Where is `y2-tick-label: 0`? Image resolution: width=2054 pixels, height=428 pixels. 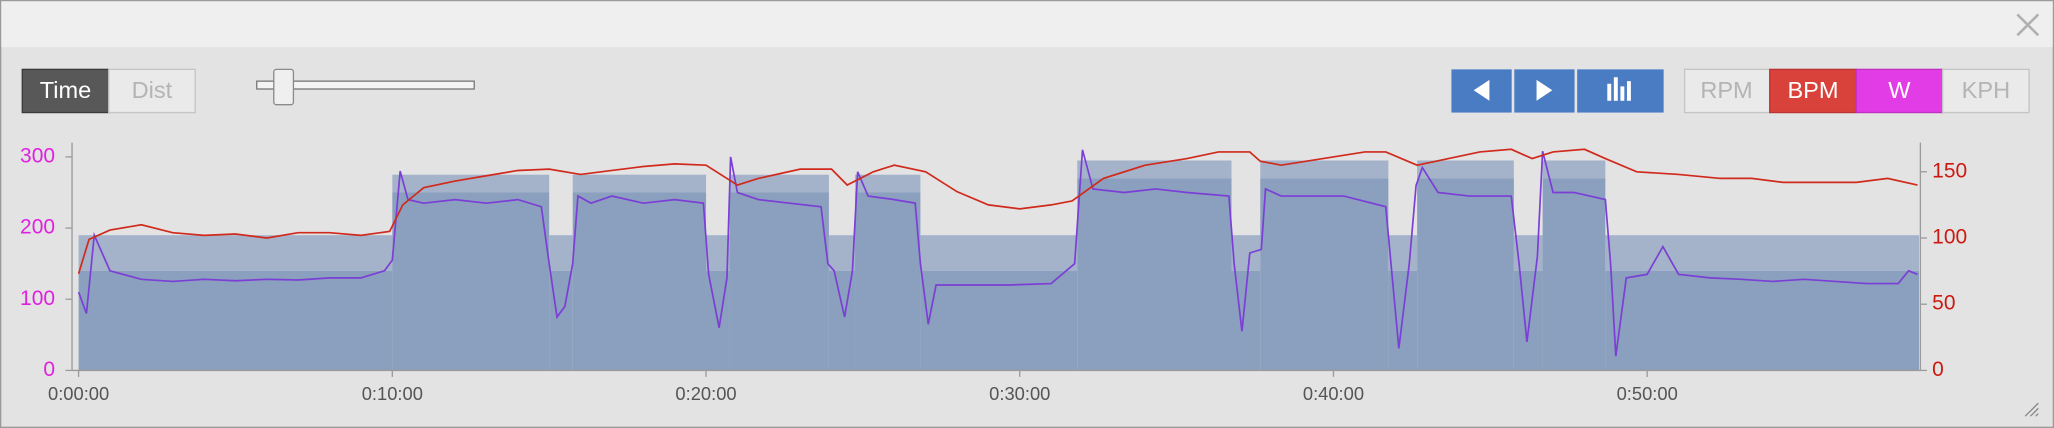
y2-tick-label: 0 is located at coordinates (1938, 369).